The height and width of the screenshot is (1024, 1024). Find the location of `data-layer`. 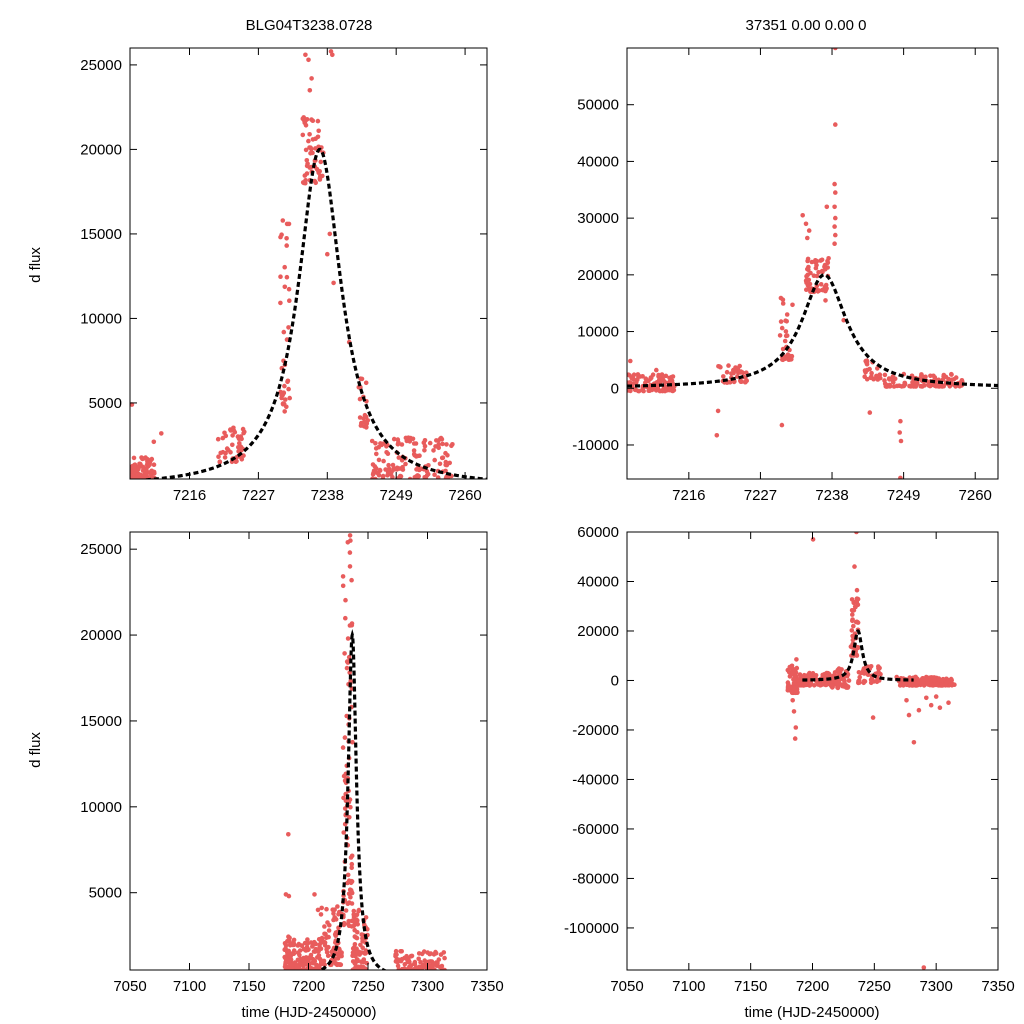

data-layer is located at coordinates (308, 264).